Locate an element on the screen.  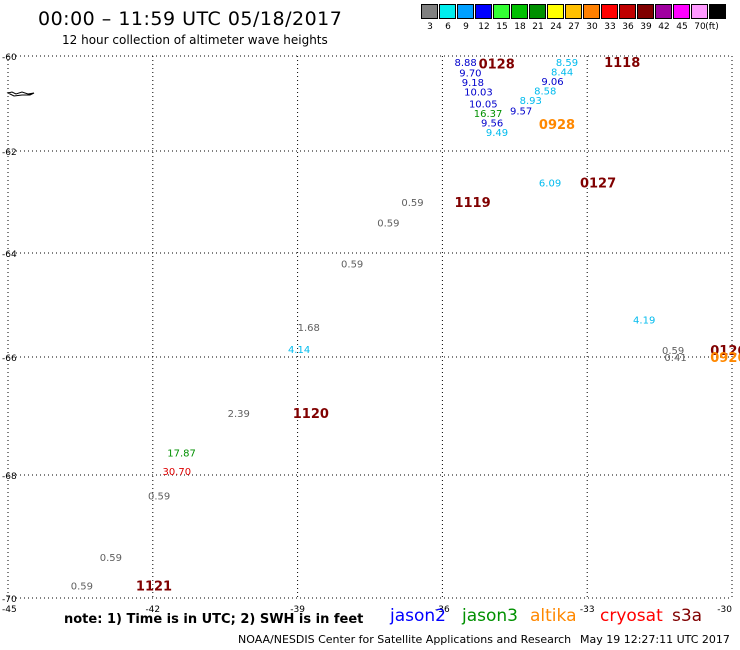
time-label: 1121 is located at coordinates (154, 587).